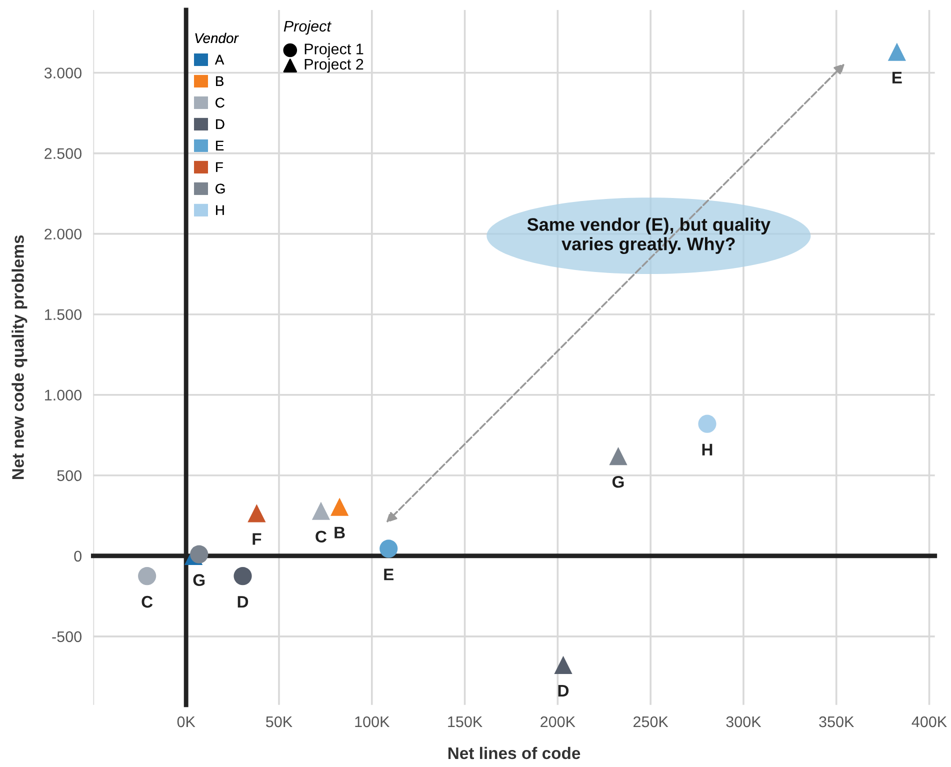  Describe the element at coordinates (63, 153) in the screenshot. I see `y-tick-label: 2.500` at that location.